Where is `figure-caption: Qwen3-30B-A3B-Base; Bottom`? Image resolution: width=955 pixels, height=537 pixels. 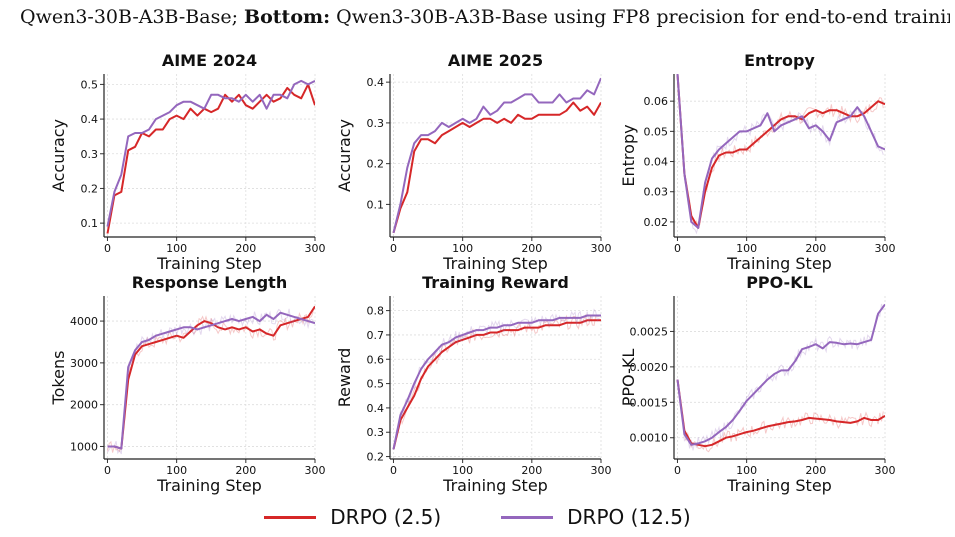 figure-caption: Qwen3-30B-A3B-Base; Bottom is located at coordinates (485, 17).